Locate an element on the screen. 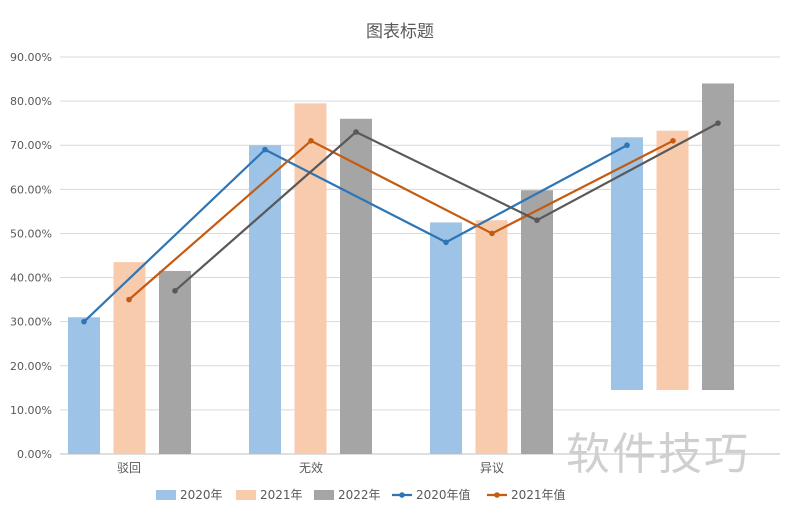 The image size is (800, 514). y-tick-label: 70.00% is located at coordinates (31, 145).